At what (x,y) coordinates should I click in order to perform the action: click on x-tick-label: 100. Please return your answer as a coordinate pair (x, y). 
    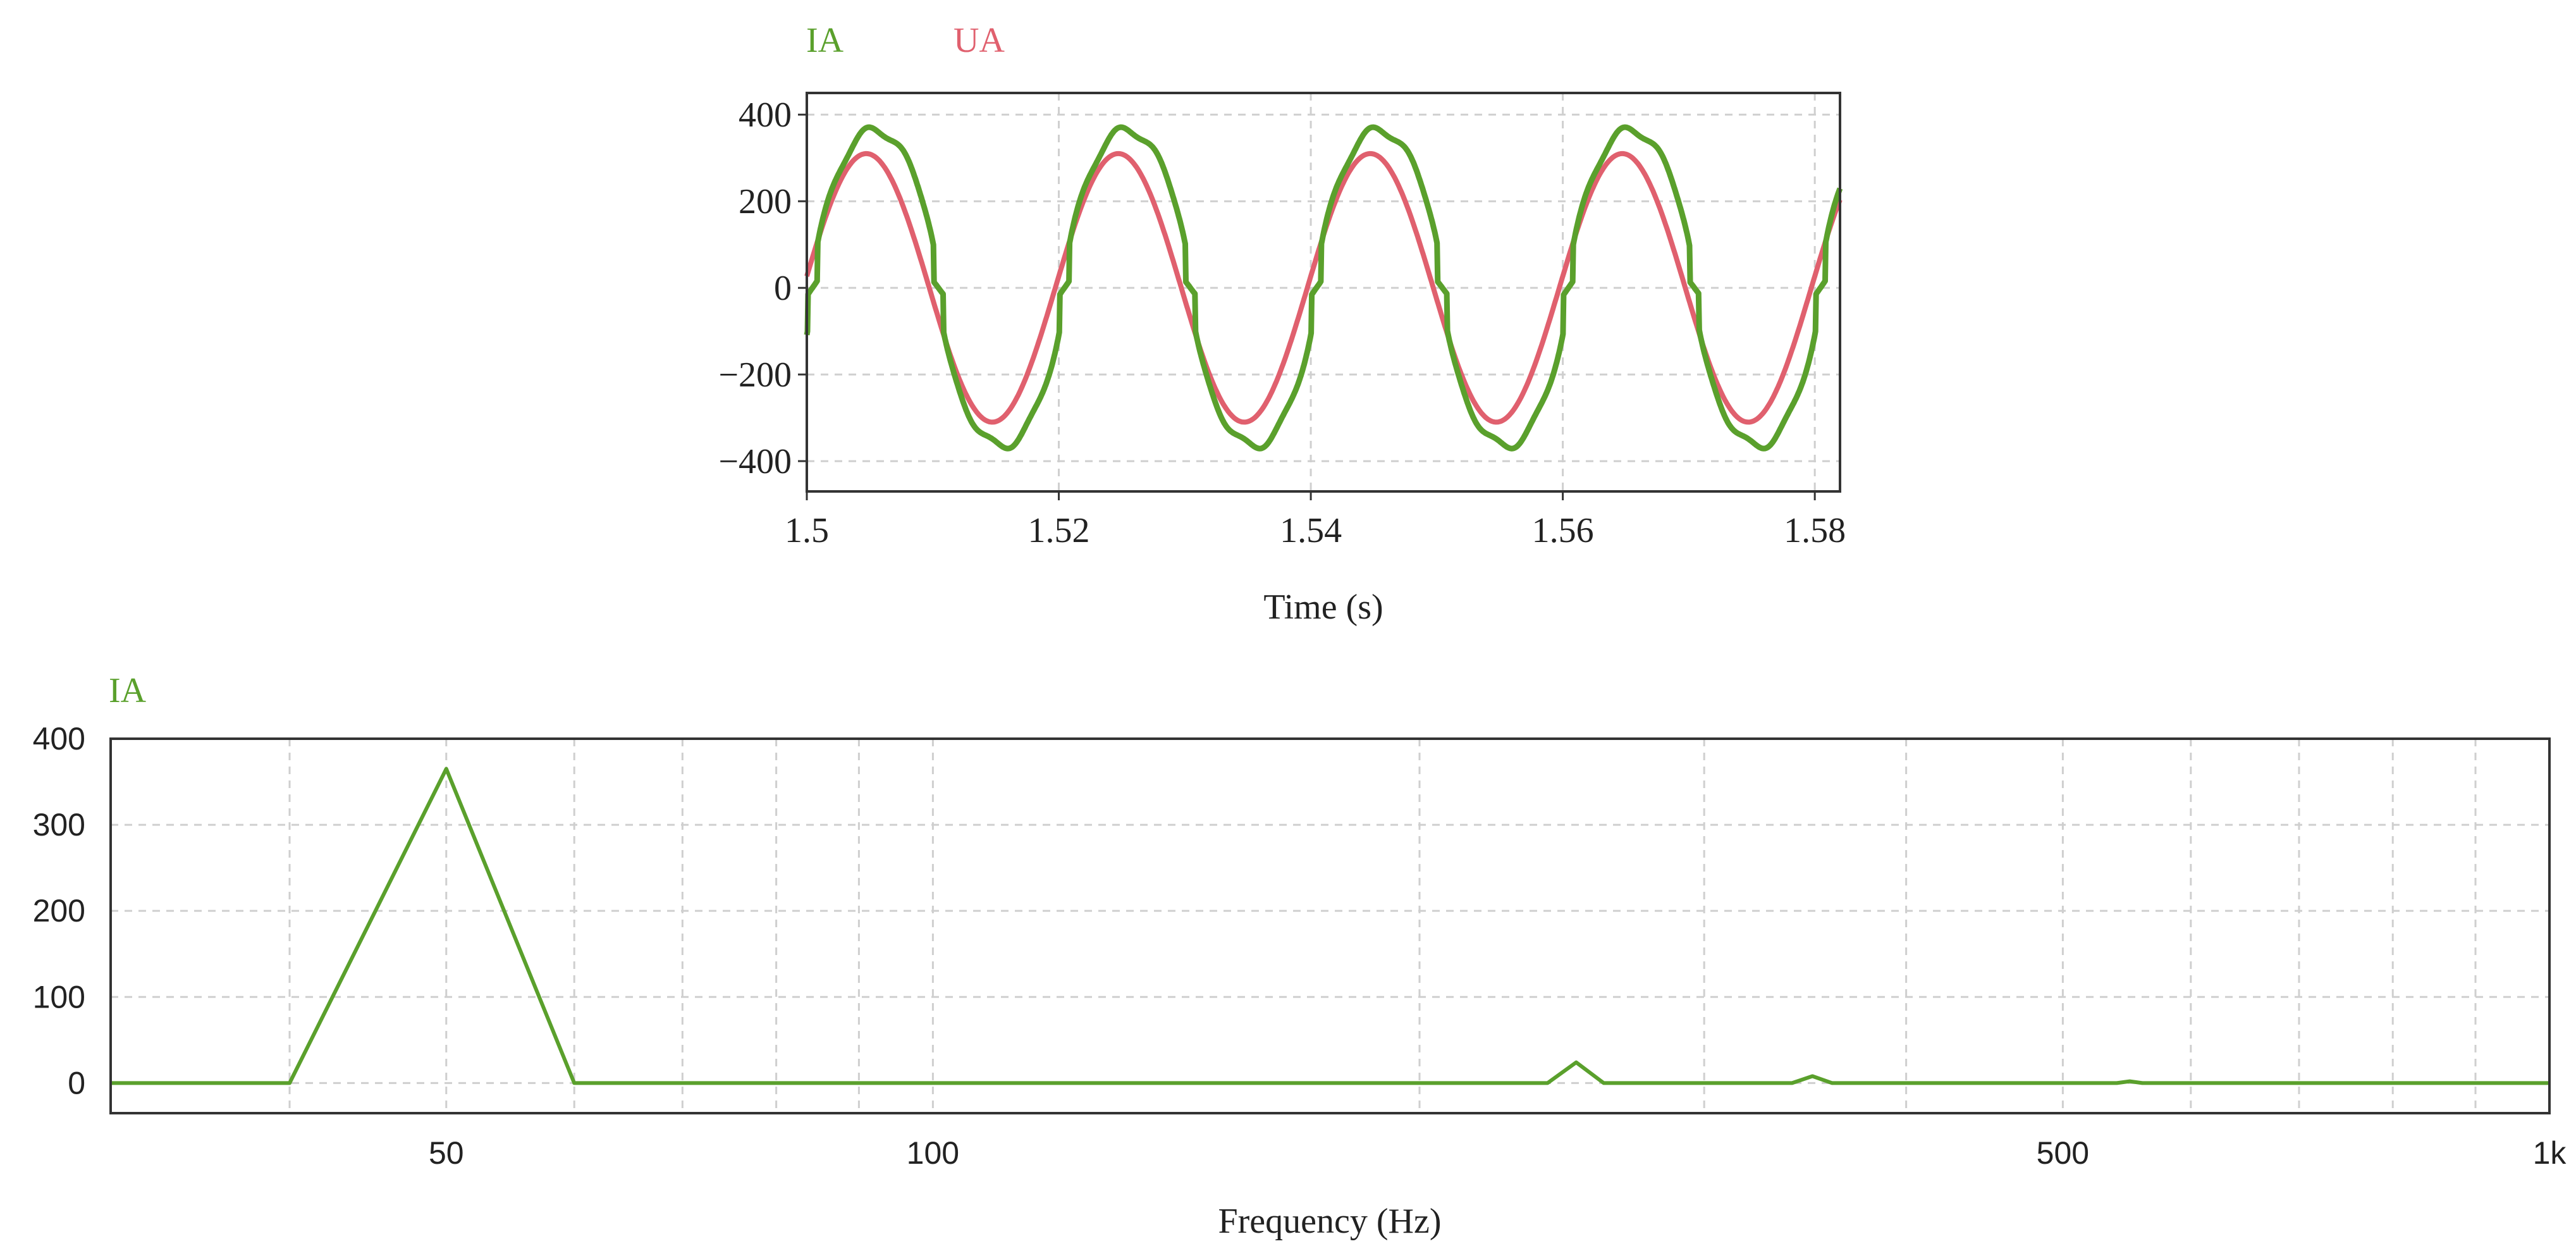
    Looking at the image, I should click on (933, 1153).